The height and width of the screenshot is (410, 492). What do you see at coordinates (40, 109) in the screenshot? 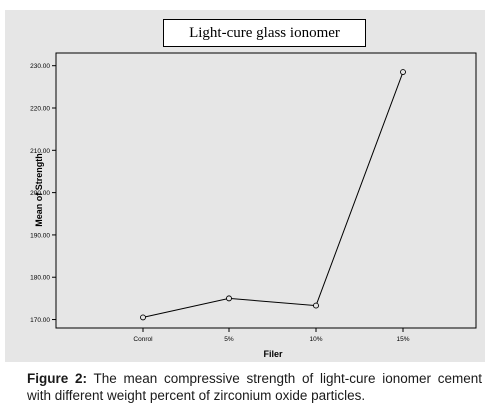
I see `y-tick-label: 220.00` at bounding box center [40, 109].